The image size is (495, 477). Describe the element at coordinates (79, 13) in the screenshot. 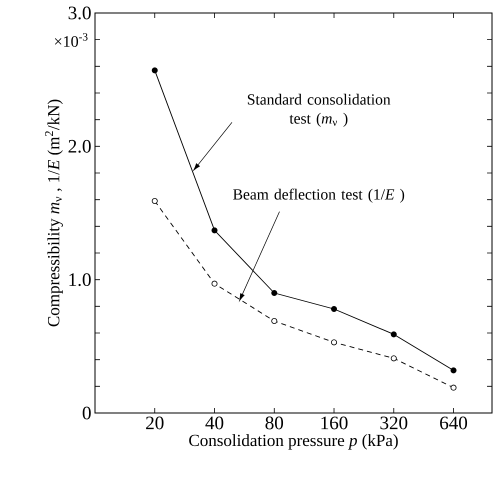

I see `y-tick-label: 3.0` at that location.